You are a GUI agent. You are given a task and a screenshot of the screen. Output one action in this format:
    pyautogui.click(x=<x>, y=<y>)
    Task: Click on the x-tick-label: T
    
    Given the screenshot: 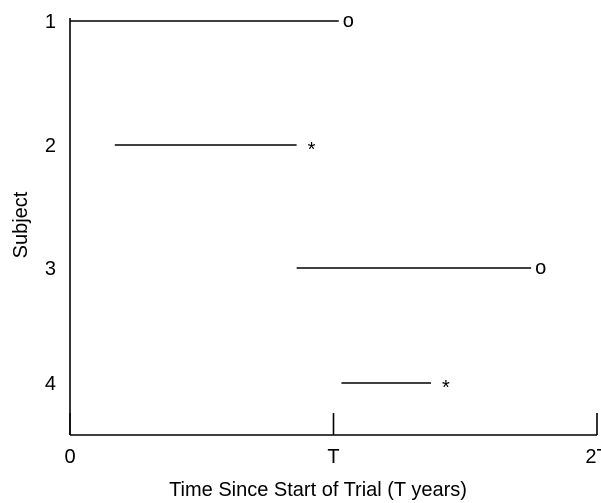 What is the action you would take?
    pyautogui.click(x=333, y=457)
    